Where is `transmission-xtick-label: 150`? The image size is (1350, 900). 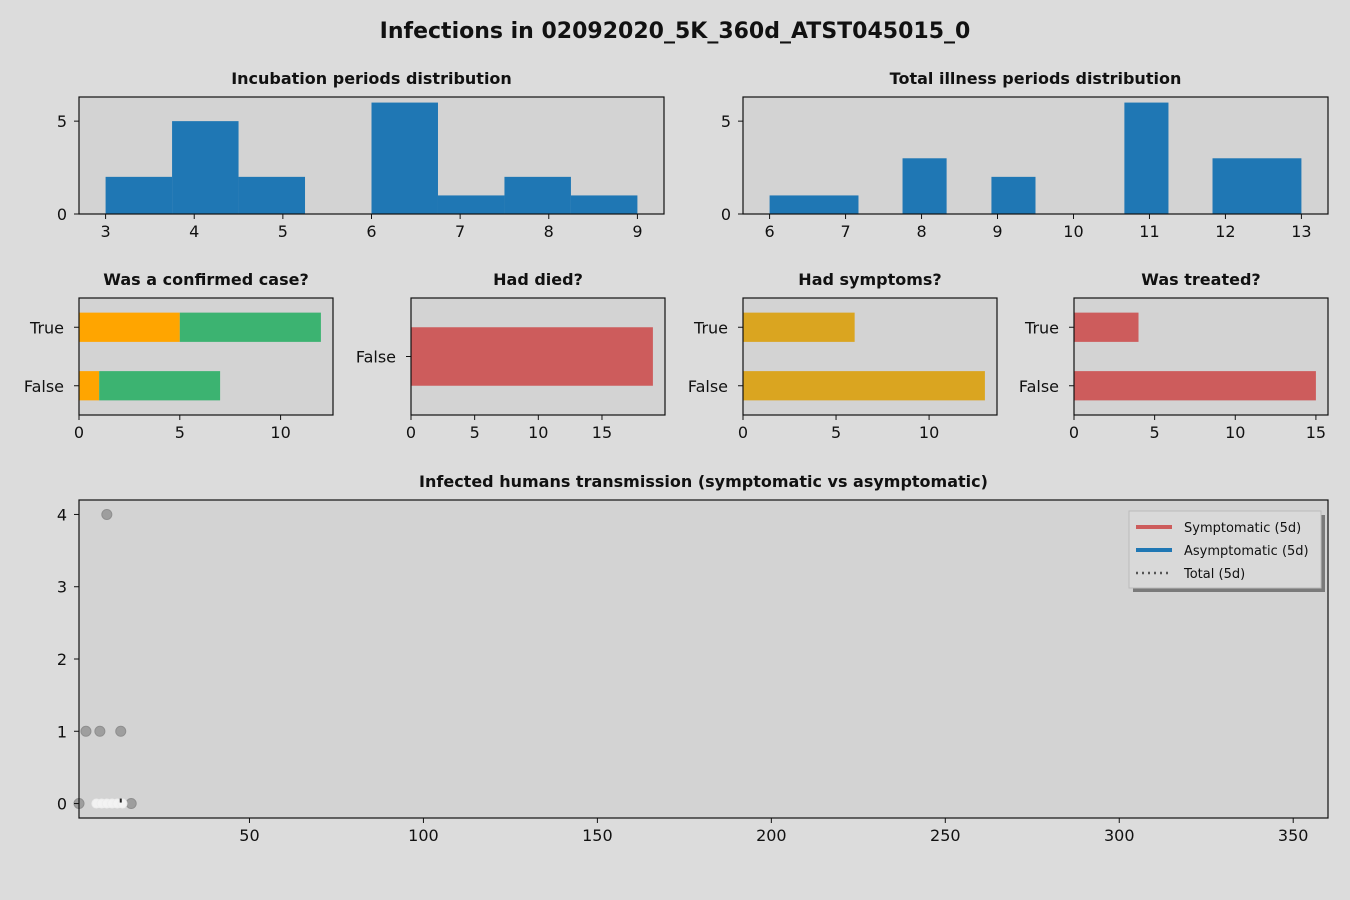 transmission-xtick-label: 150 is located at coordinates (597, 835).